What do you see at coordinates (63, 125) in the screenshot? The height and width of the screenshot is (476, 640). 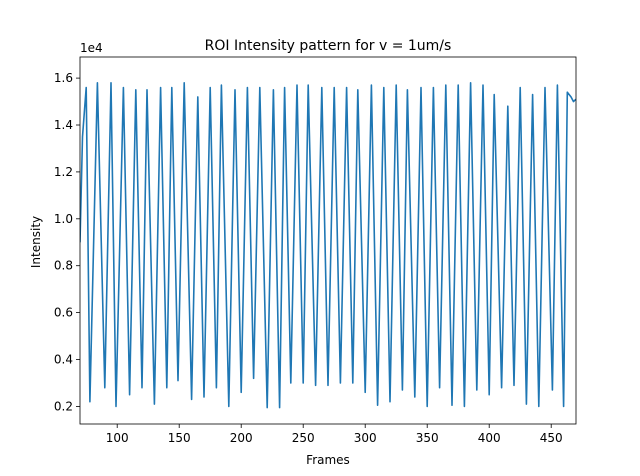 I see `y-tick-label: 1.4` at bounding box center [63, 125].